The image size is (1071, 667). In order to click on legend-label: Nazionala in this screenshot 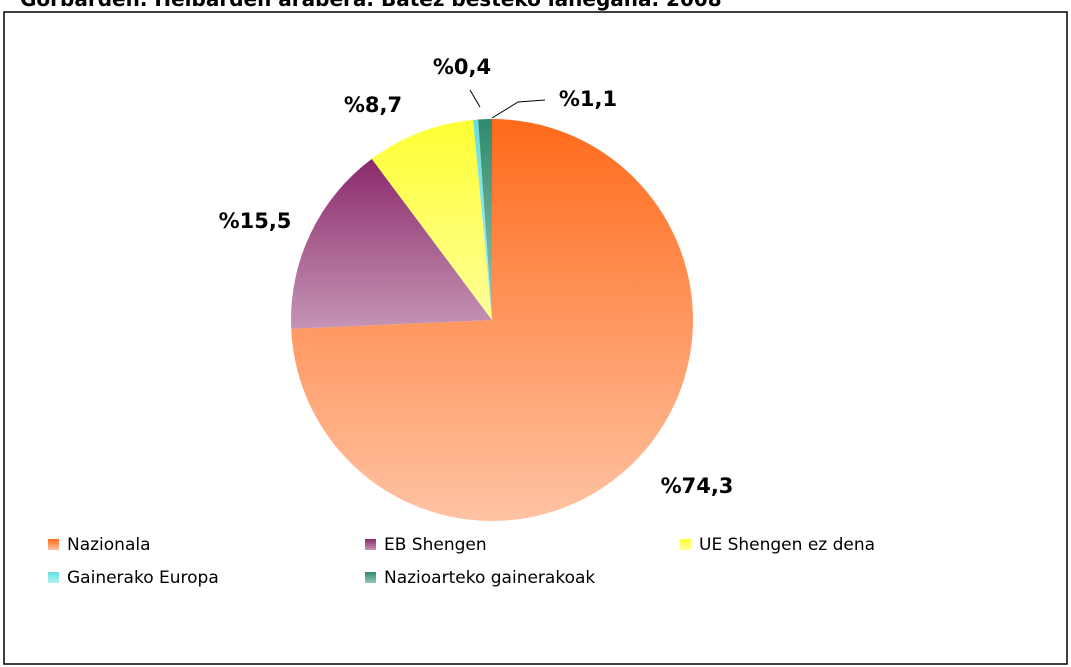, I will do `click(109, 545)`.